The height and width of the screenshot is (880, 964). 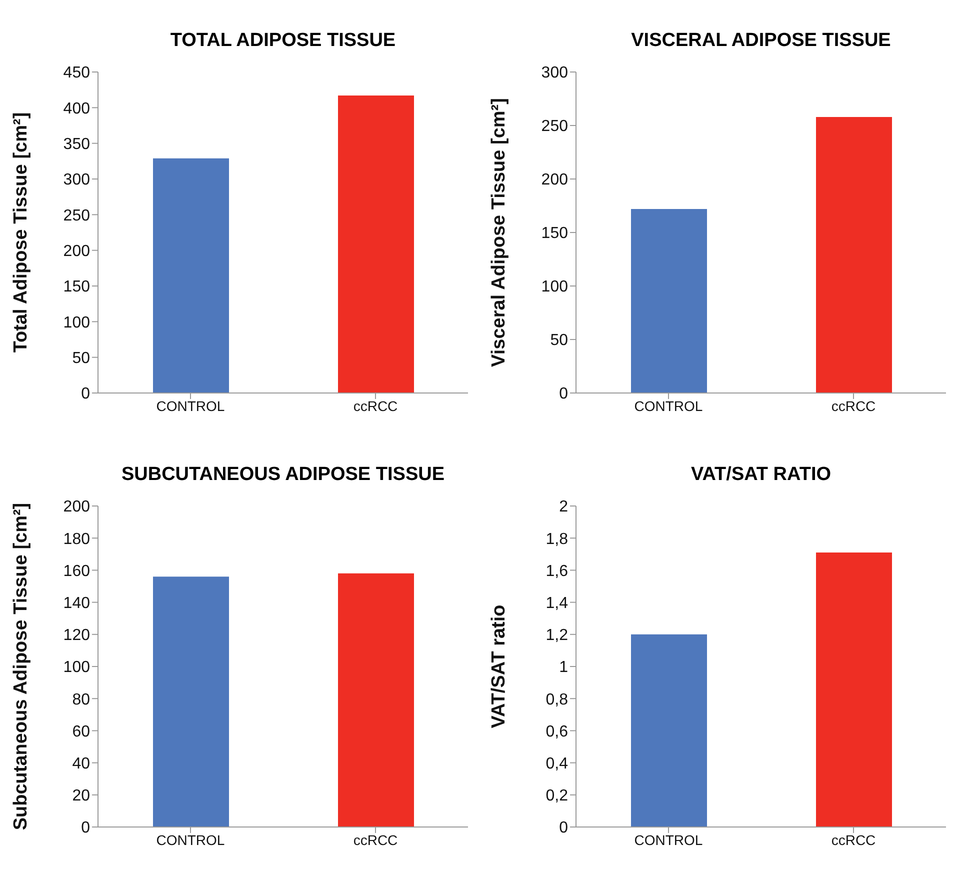 I want to click on y-tick-label: 450, so click(x=76, y=73).